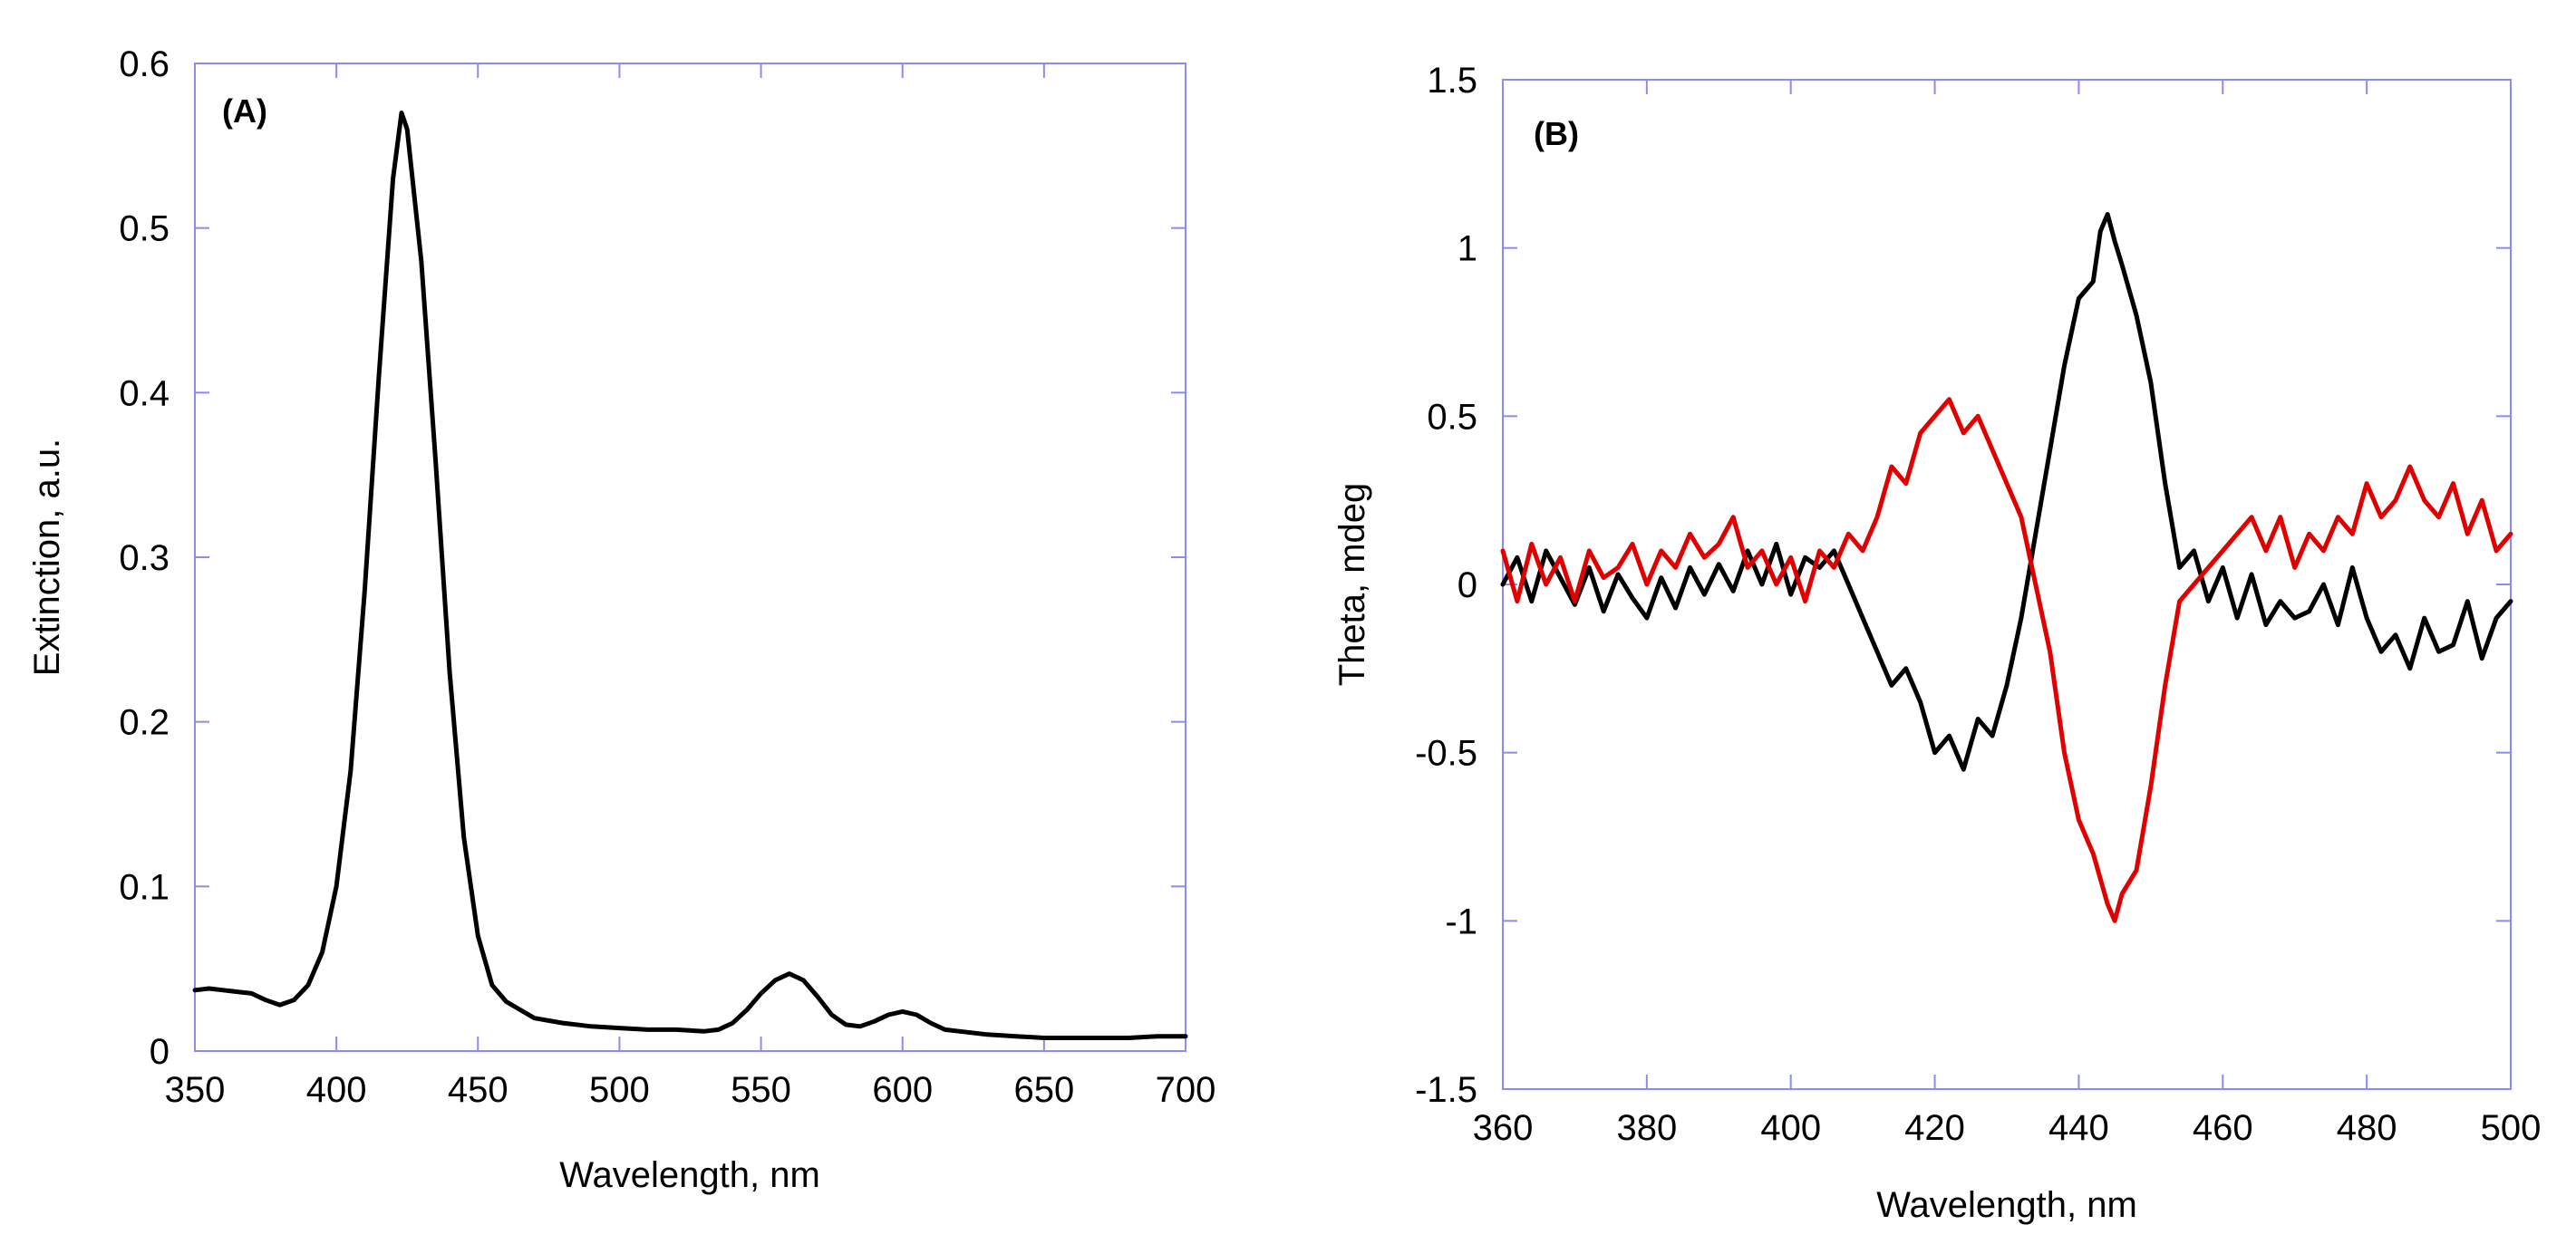  What do you see at coordinates (1934, 1128) in the screenshot?
I see `panel-b-x-tick-label: 420` at bounding box center [1934, 1128].